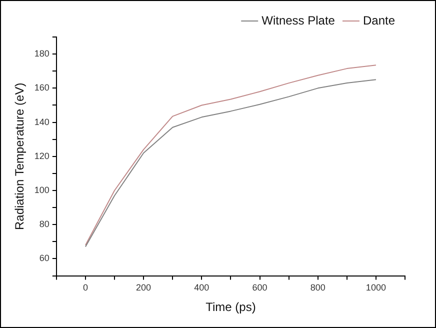 This screenshot has height=328, width=436. Describe the element at coordinates (19, 156) in the screenshot. I see `y-axis-title: Radiation Temperature (eV)` at that location.